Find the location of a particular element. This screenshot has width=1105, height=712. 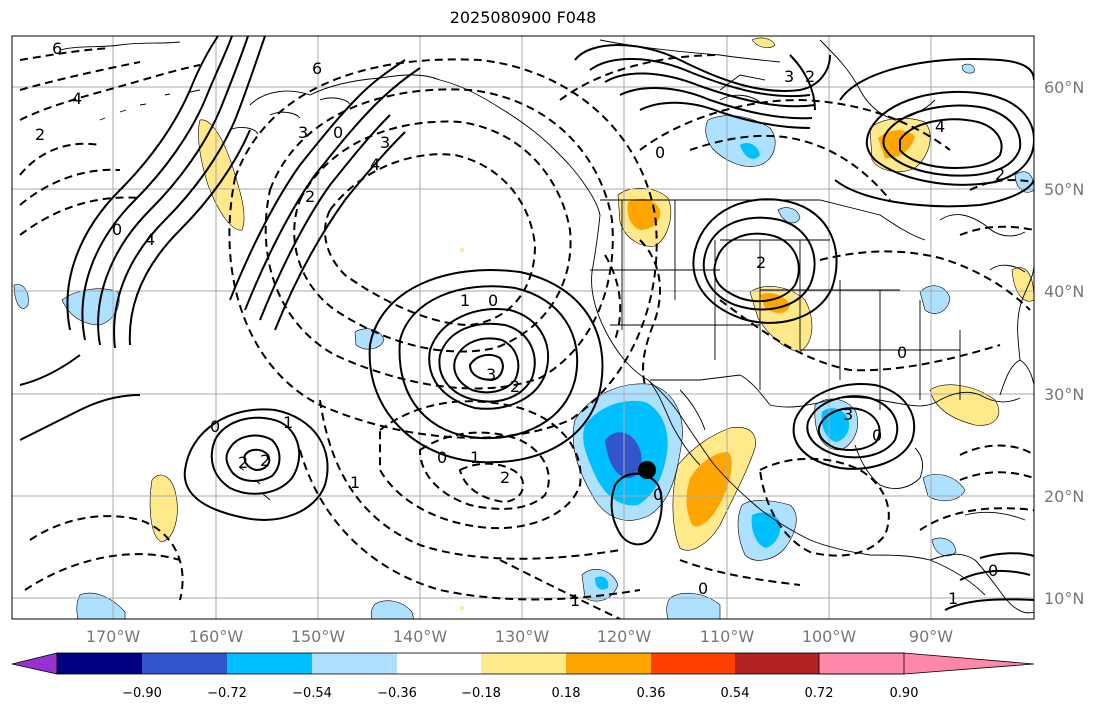

lon-label: 130°W is located at coordinates (522, 636).